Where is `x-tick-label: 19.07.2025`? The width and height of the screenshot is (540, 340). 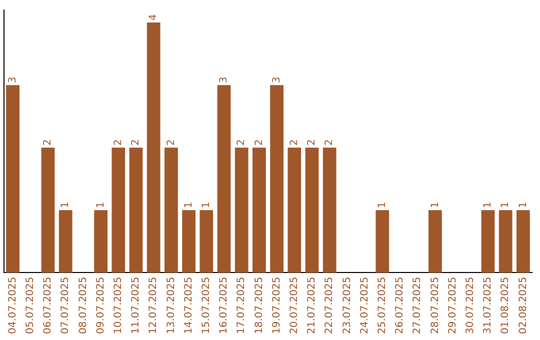 x-tick-label: 19.07.2025 is located at coordinates (276, 305).